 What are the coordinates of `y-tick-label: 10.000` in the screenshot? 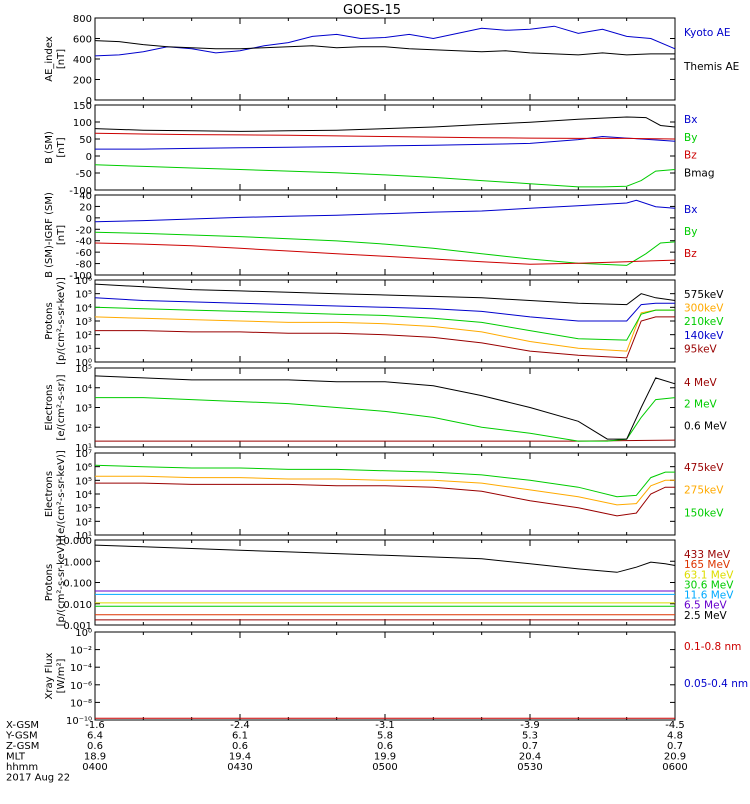 It's located at (74, 541).